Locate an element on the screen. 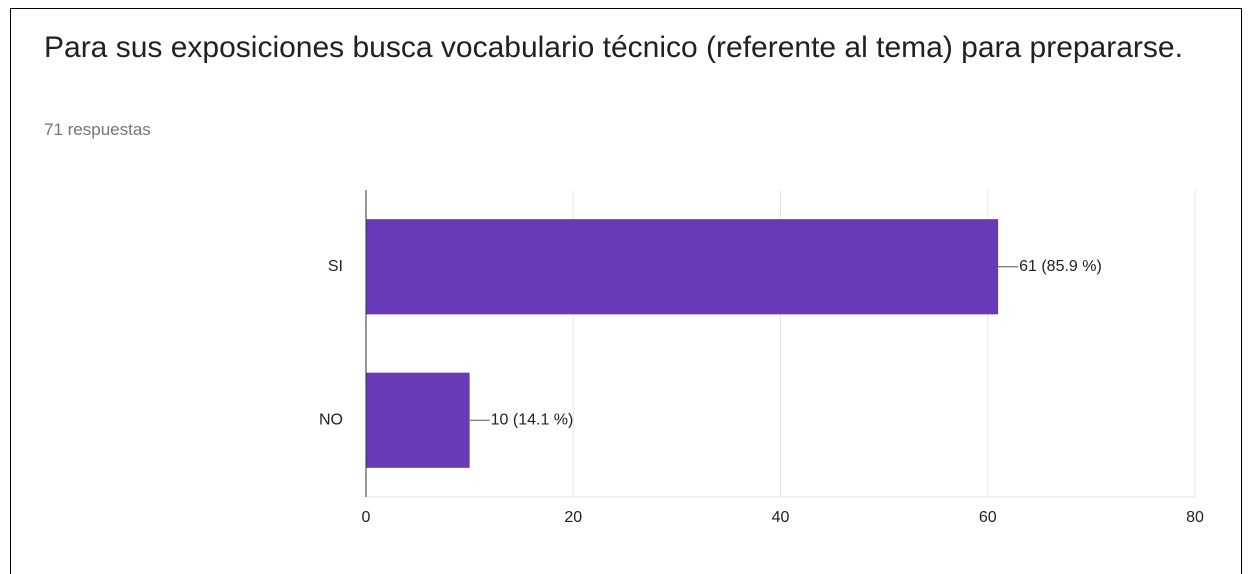 The height and width of the screenshot is (574, 1250). value-label: 10 (14.1 %) is located at coordinates (532, 419).